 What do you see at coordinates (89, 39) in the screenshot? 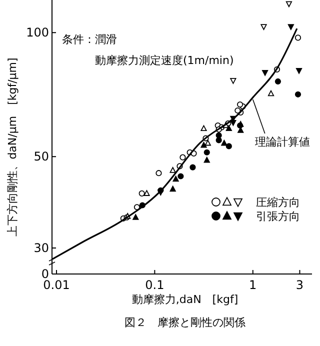
I see `annotation: 条件：潤滑` at bounding box center [89, 39].